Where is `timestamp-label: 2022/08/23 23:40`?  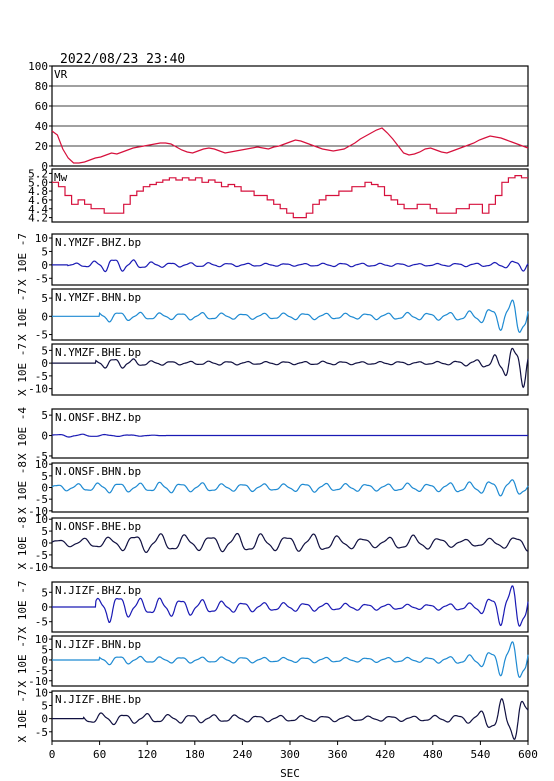 timestamp-label: 2022/08/23 23:40 is located at coordinates (122, 59).